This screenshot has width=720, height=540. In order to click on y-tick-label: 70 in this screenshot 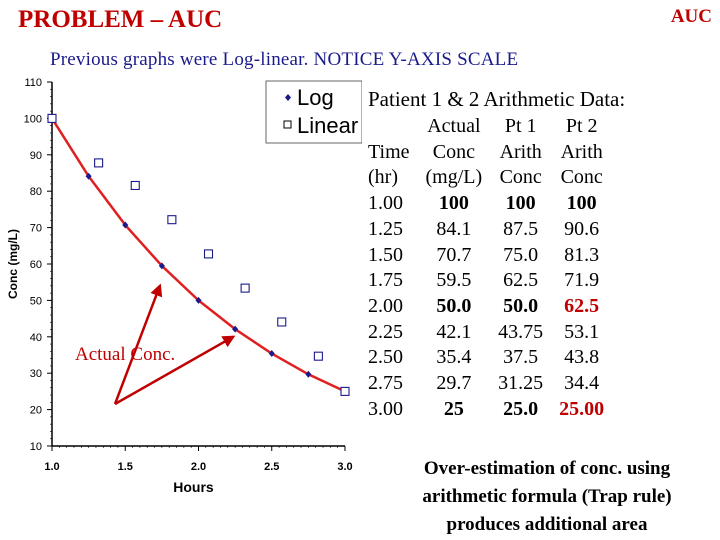, I will do `click(36, 229)`.